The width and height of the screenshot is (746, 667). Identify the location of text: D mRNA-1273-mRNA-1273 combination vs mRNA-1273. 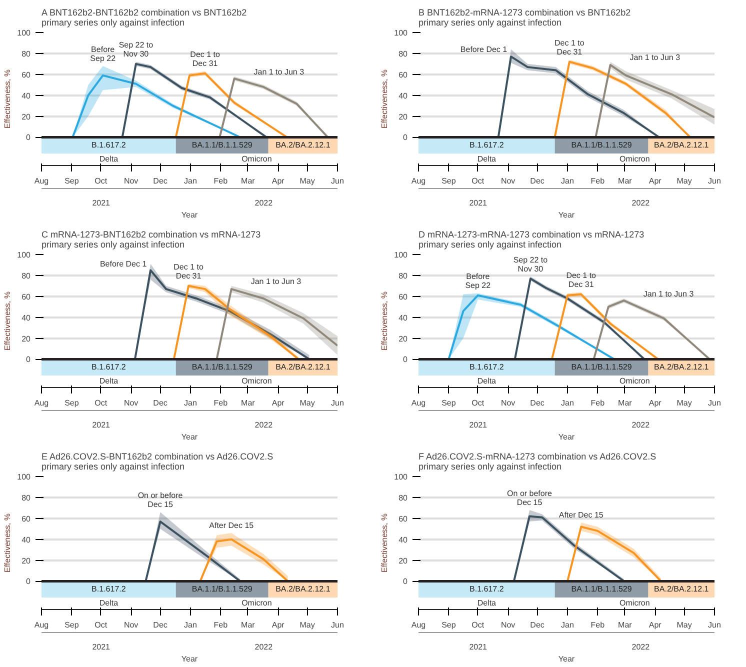
(531, 235).